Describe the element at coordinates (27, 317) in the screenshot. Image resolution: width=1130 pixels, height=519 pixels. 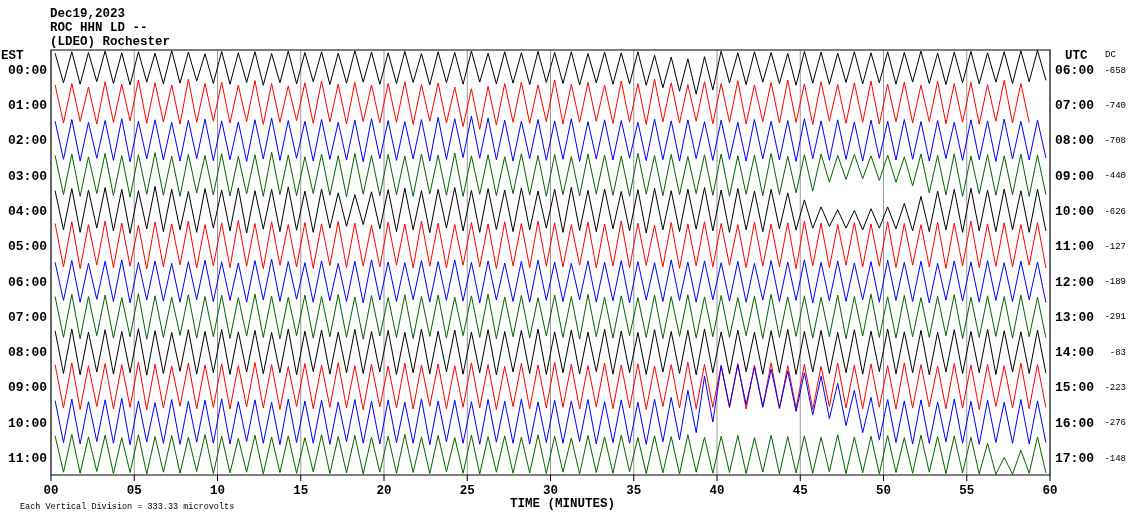
I see `y-tick-label: 07:00` at that location.